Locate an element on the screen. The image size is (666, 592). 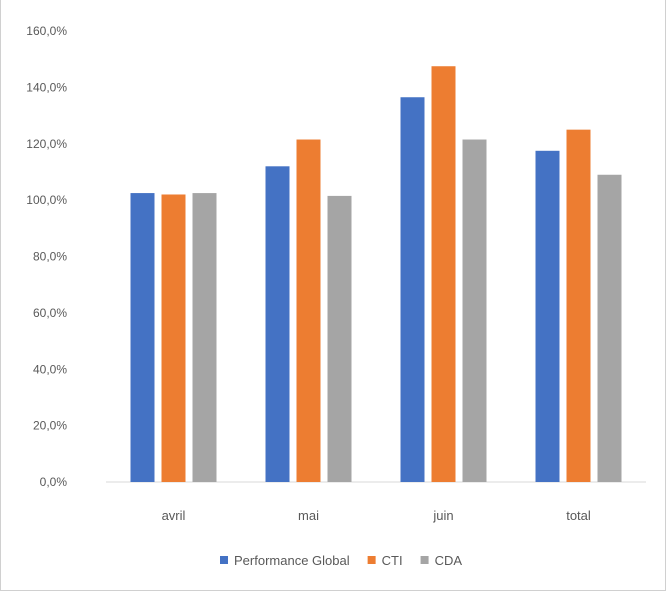
bar-total-cti is located at coordinates (578, 305).